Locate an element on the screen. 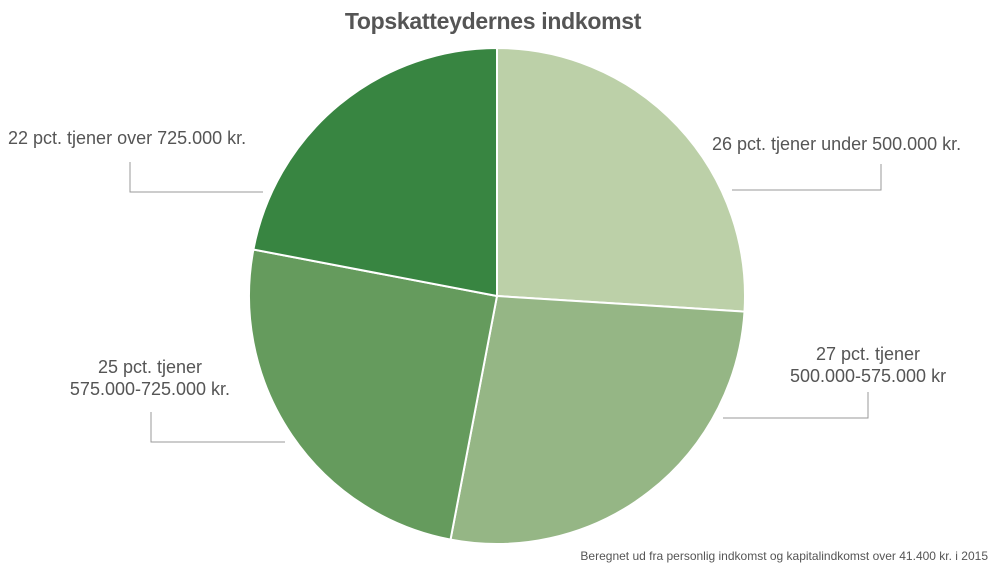  slice-label-over-725000-text: 22 pct. tjener over 725.000 kr. is located at coordinates (127, 138).